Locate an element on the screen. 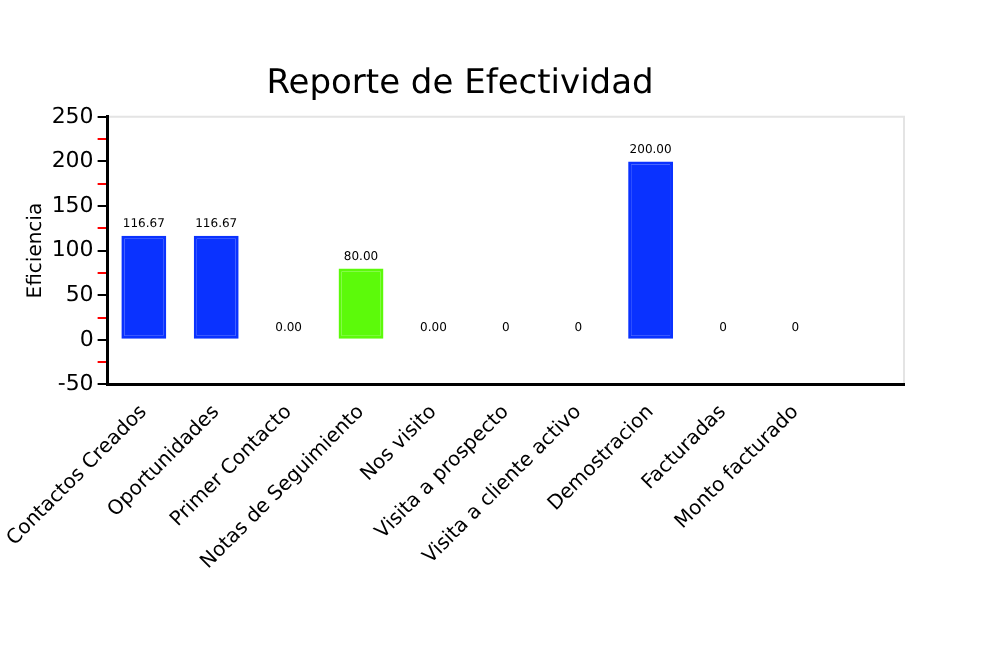 Image resolution: width=1000 pixels, height=660 pixels. y-tick-label: 50 is located at coordinates (79, 293).